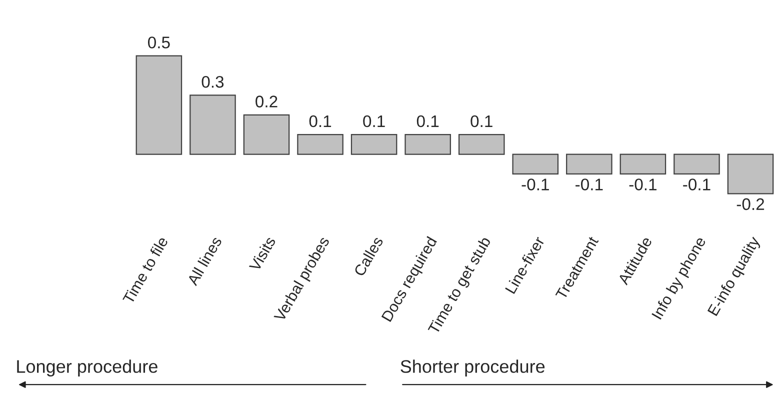 This screenshot has width=784, height=407. What do you see at coordinates (87, 368) in the screenshot?
I see `text: Longer procedure` at bounding box center [87, 368].